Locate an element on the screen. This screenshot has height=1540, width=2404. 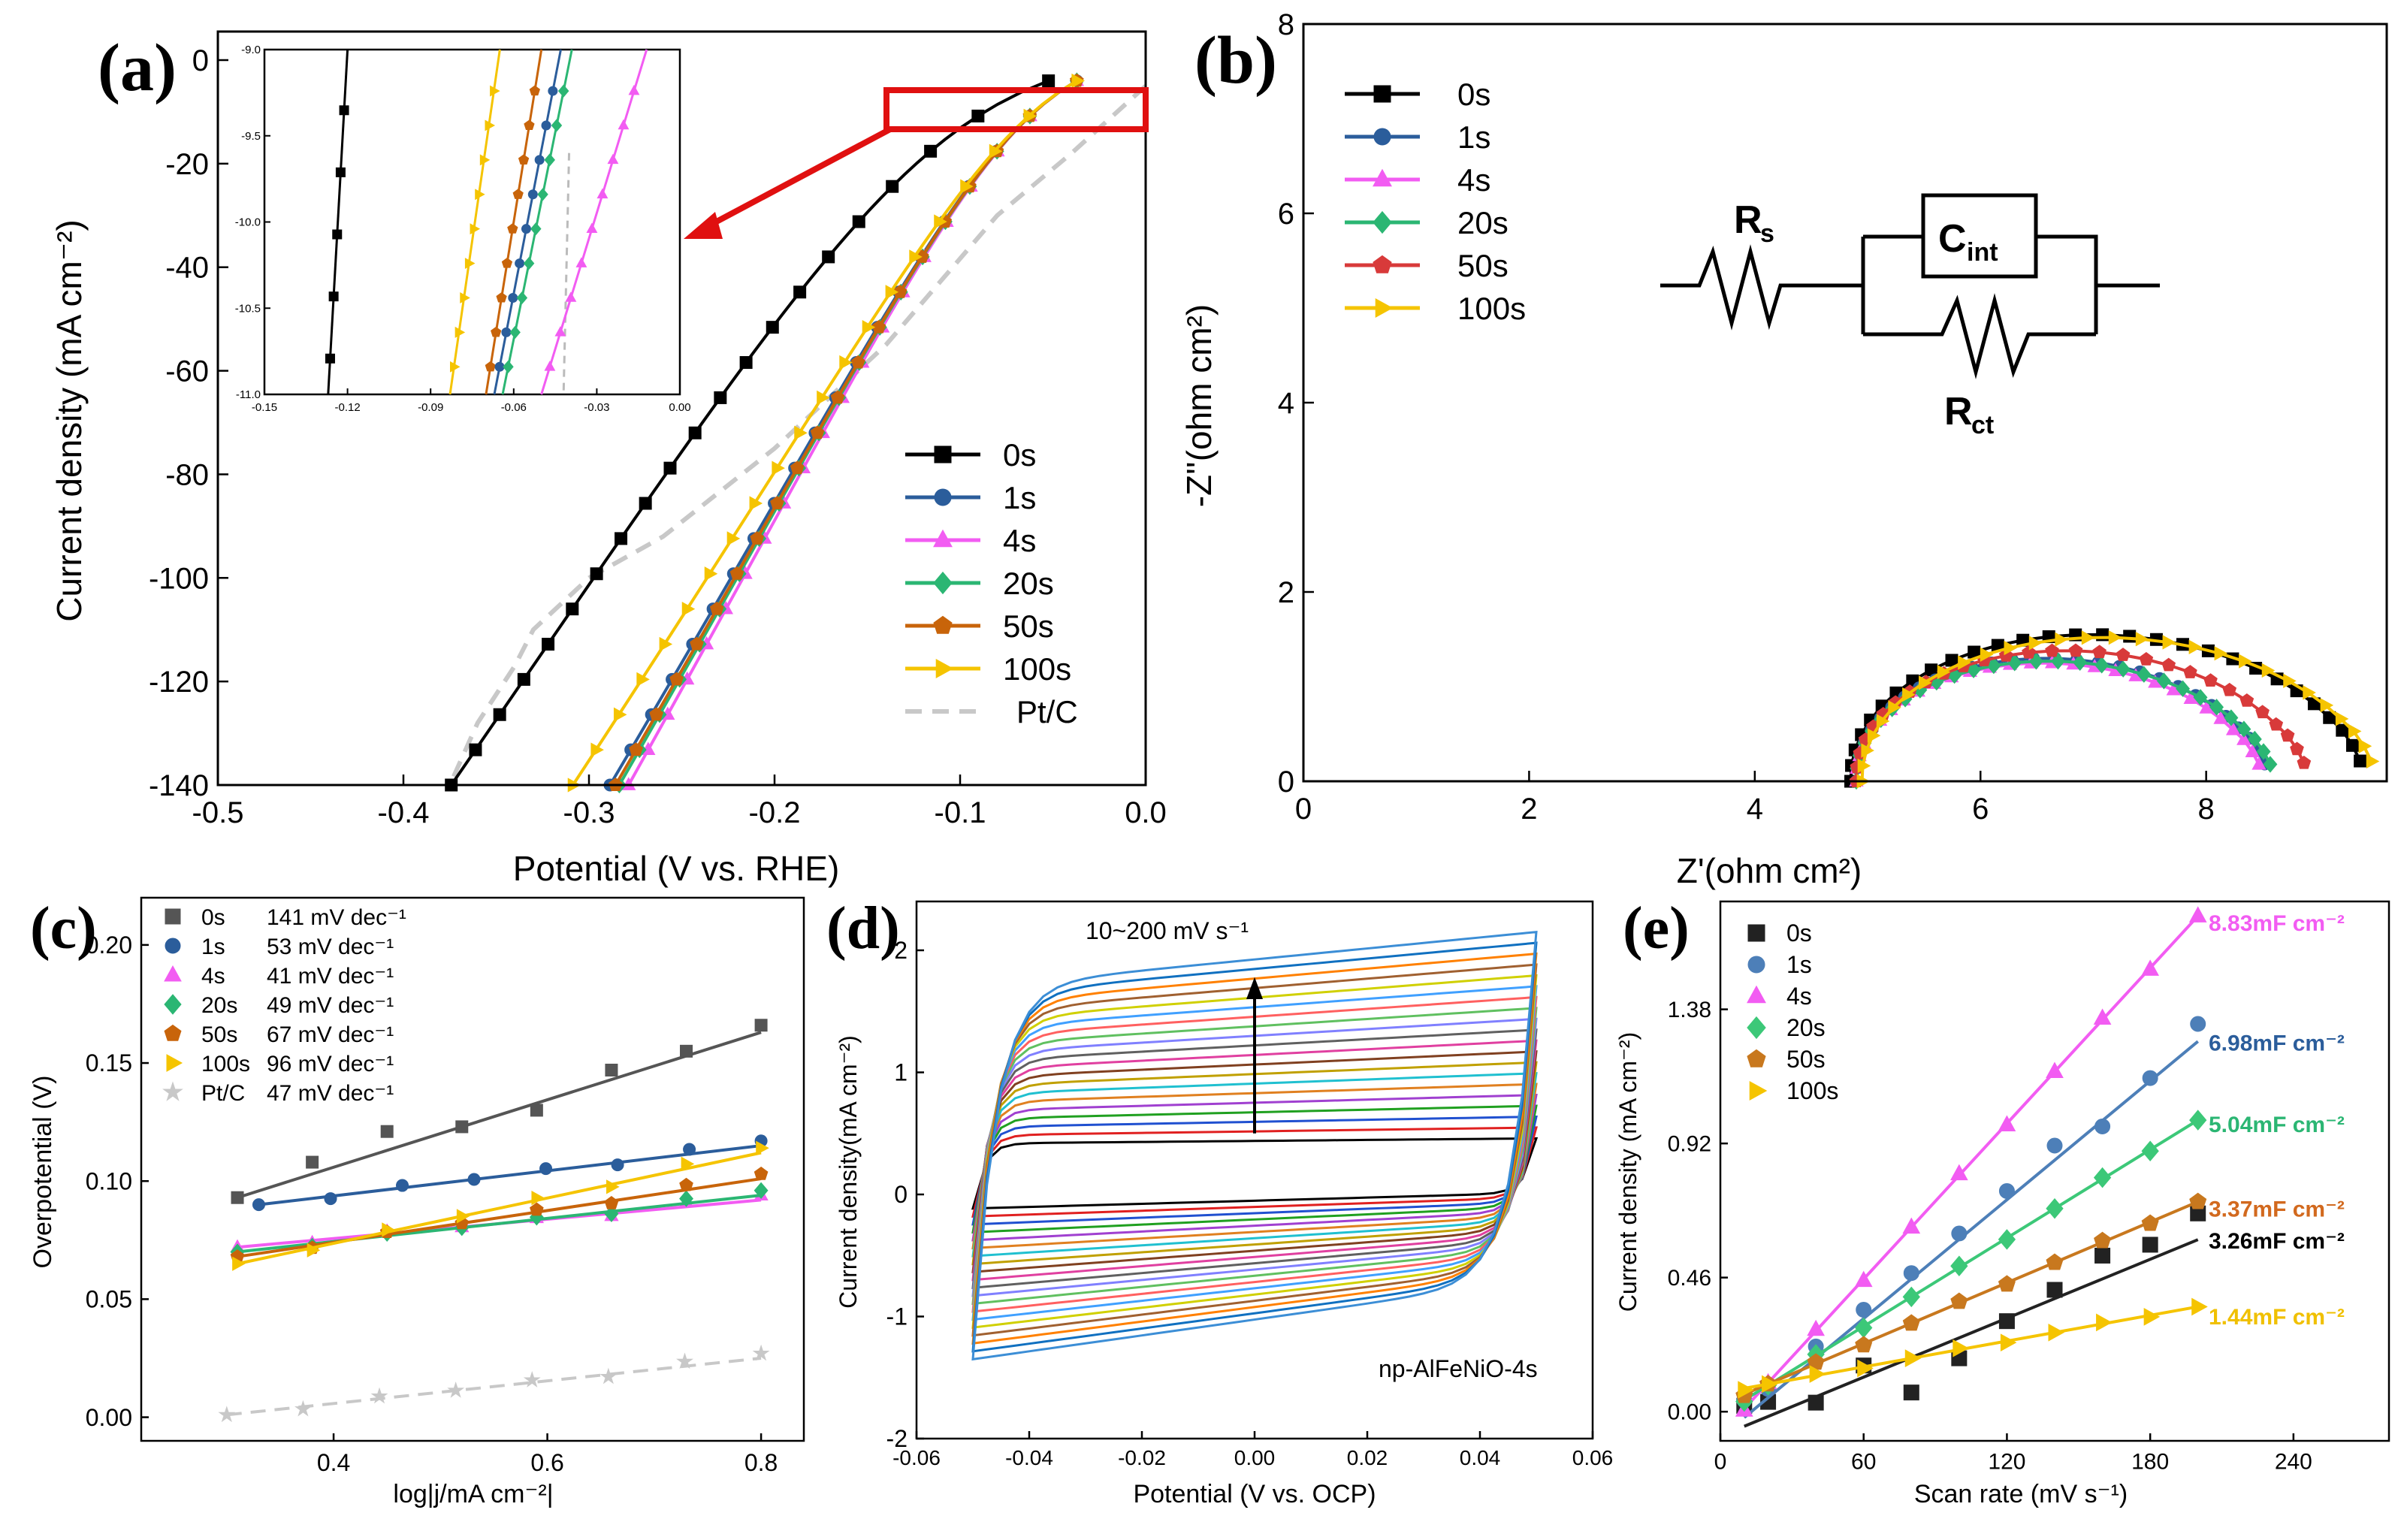
x-tick-label: 0.02 is located at coordinates (1367, 1457).